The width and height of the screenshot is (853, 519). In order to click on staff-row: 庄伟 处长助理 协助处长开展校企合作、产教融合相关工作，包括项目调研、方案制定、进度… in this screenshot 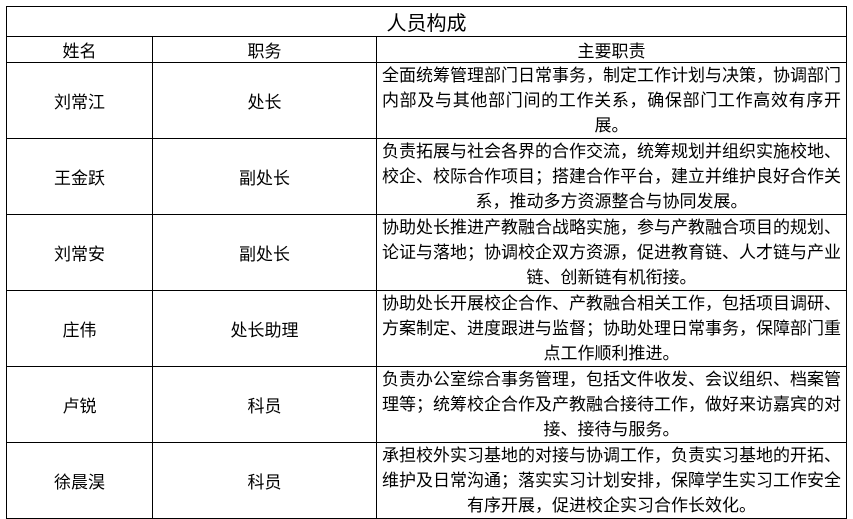, I will do `click(427, 328)`.